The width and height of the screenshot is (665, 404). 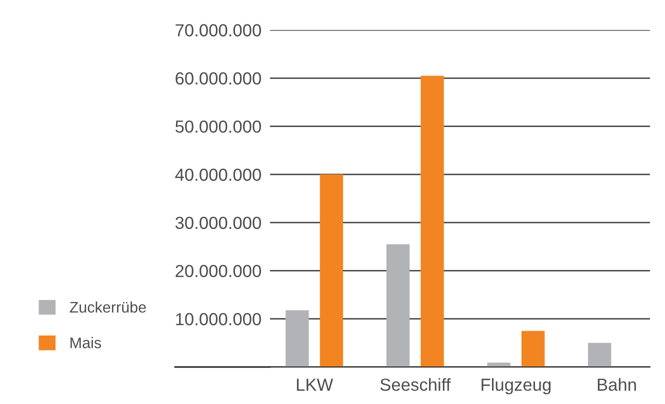 What do you see at coordinates (516, 386) in the screenshot?
I see `x-tick-label: Flugzeug` at bounding box center [516, 386].